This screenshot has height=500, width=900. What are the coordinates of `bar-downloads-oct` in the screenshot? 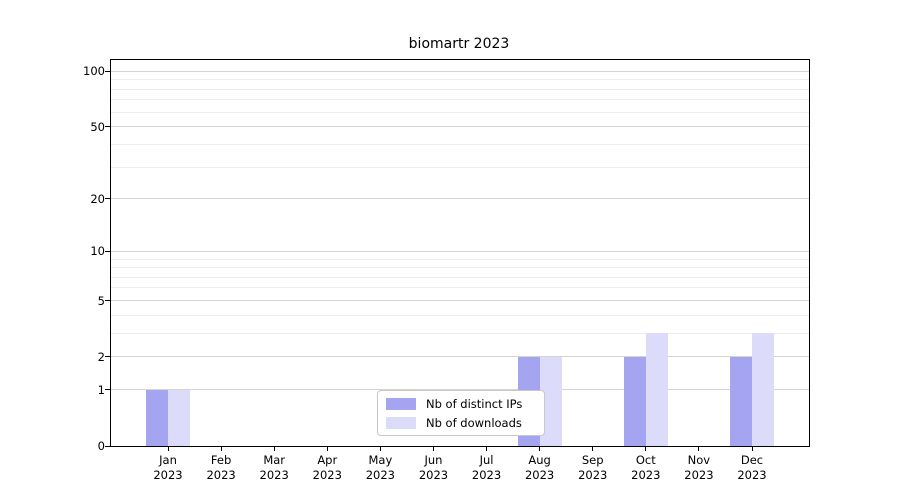 It's located at (656, 389).